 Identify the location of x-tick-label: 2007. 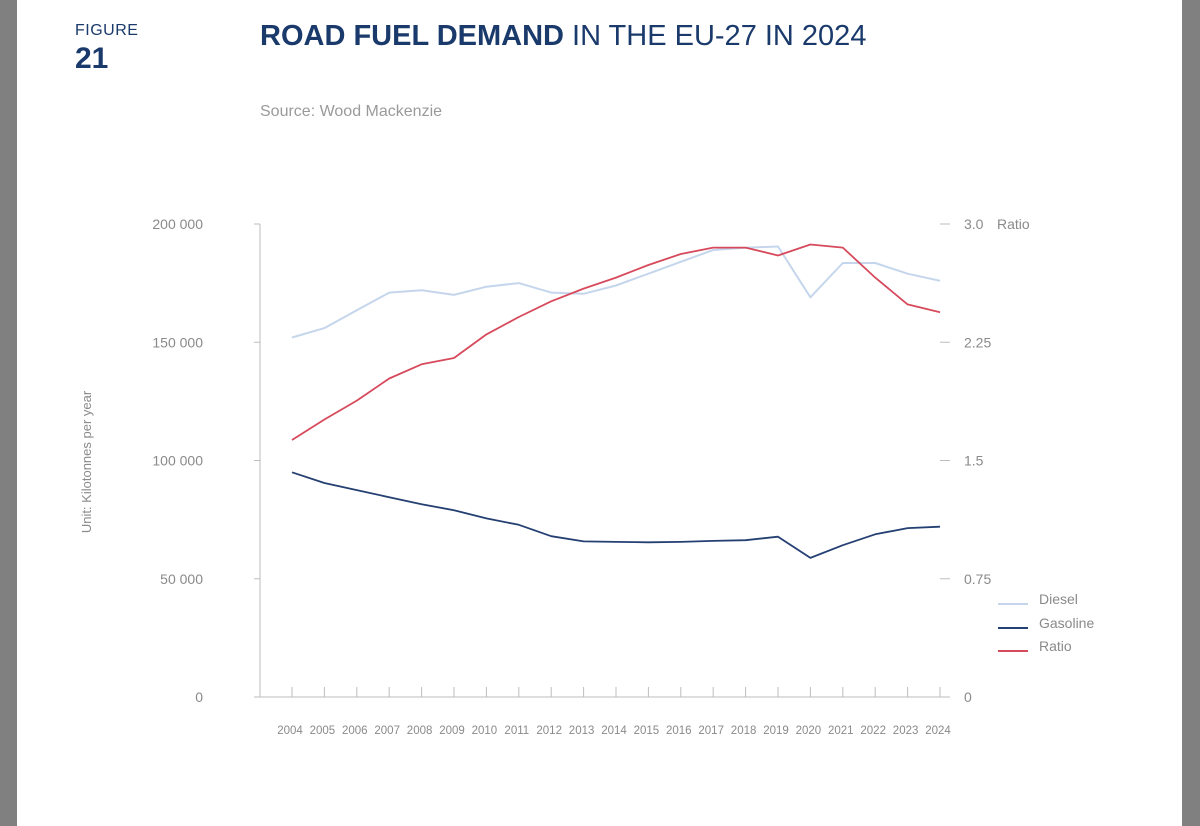
(387, 731).